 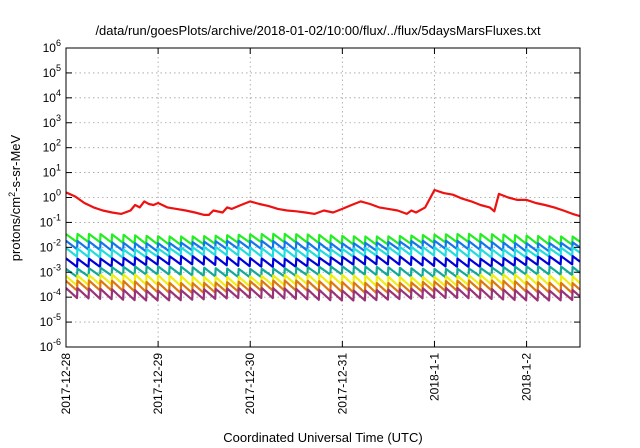 What do you see at coordinates (66, 384) in the screenshot?
I see `x-tick-label: 2017-12-28` at bounding box center [66, 384].